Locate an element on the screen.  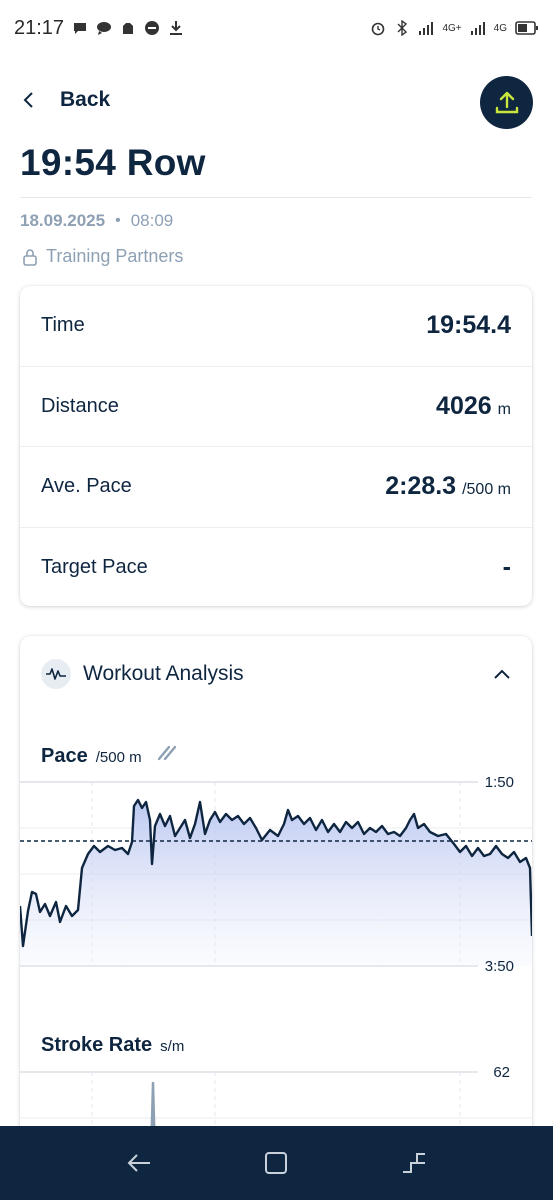
stat-number: 19:54.4 is located at coordinates (468, 325).